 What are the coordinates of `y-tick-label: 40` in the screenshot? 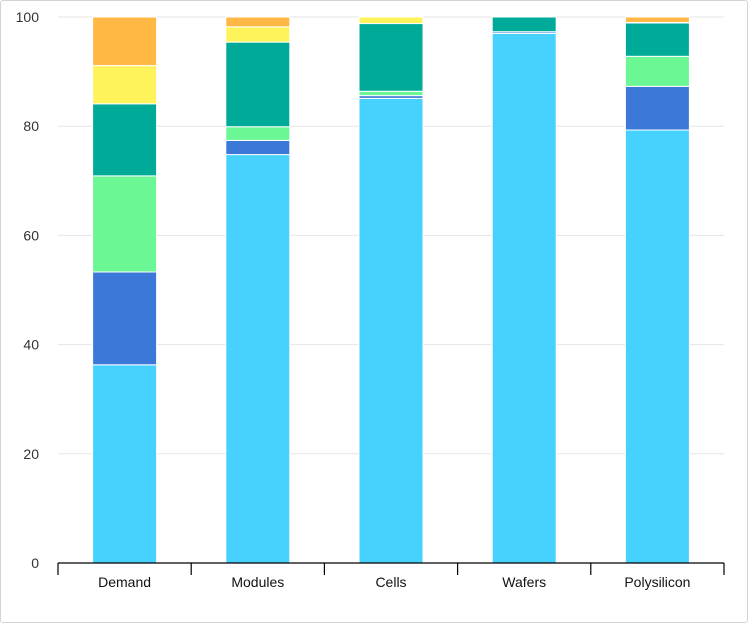 It's located at (31, 345).